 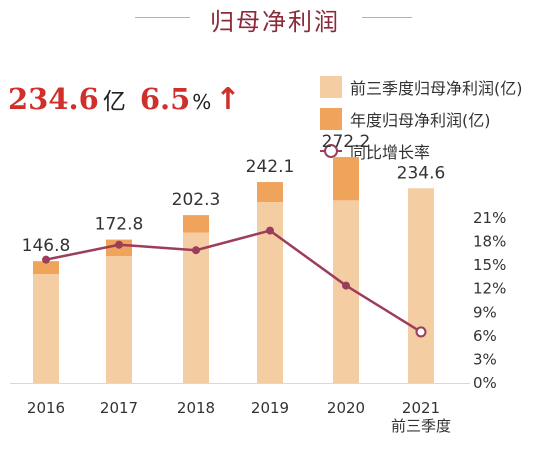 What do you see at coordinates (119, 319) in the screenshot?
I see `bar-q3-2017` at bounding box center [119, 319].